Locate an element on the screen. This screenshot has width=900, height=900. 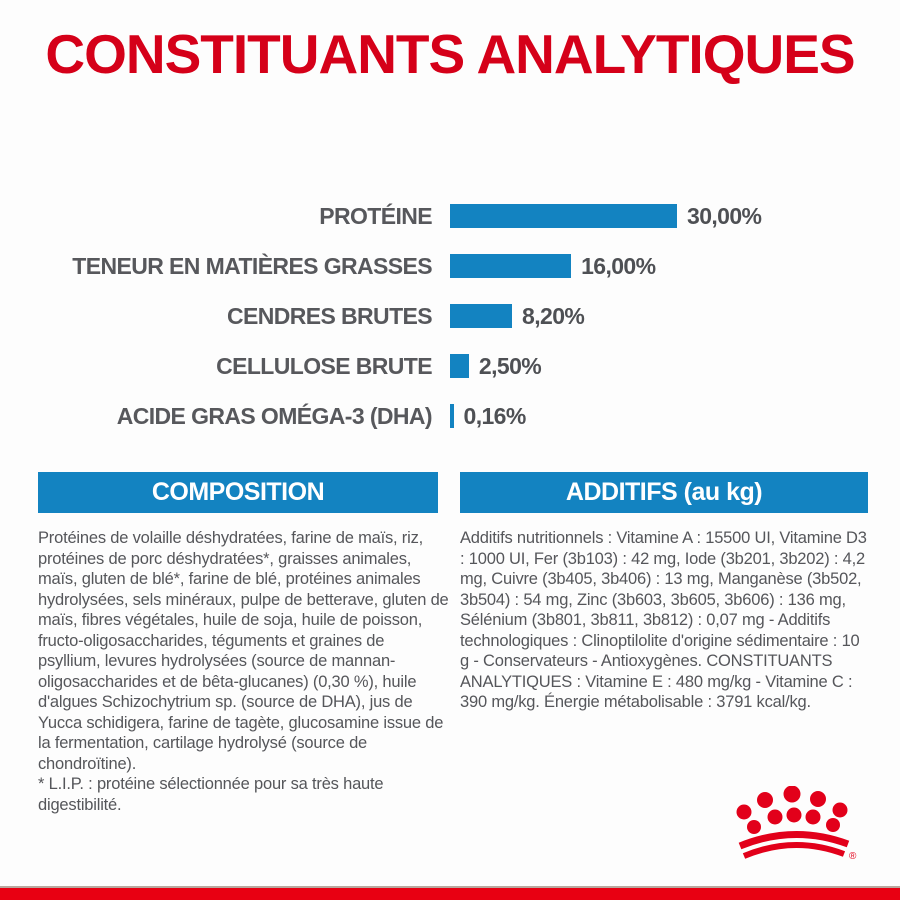
bar-value: 0,16% is located at coordinates (495, 415).